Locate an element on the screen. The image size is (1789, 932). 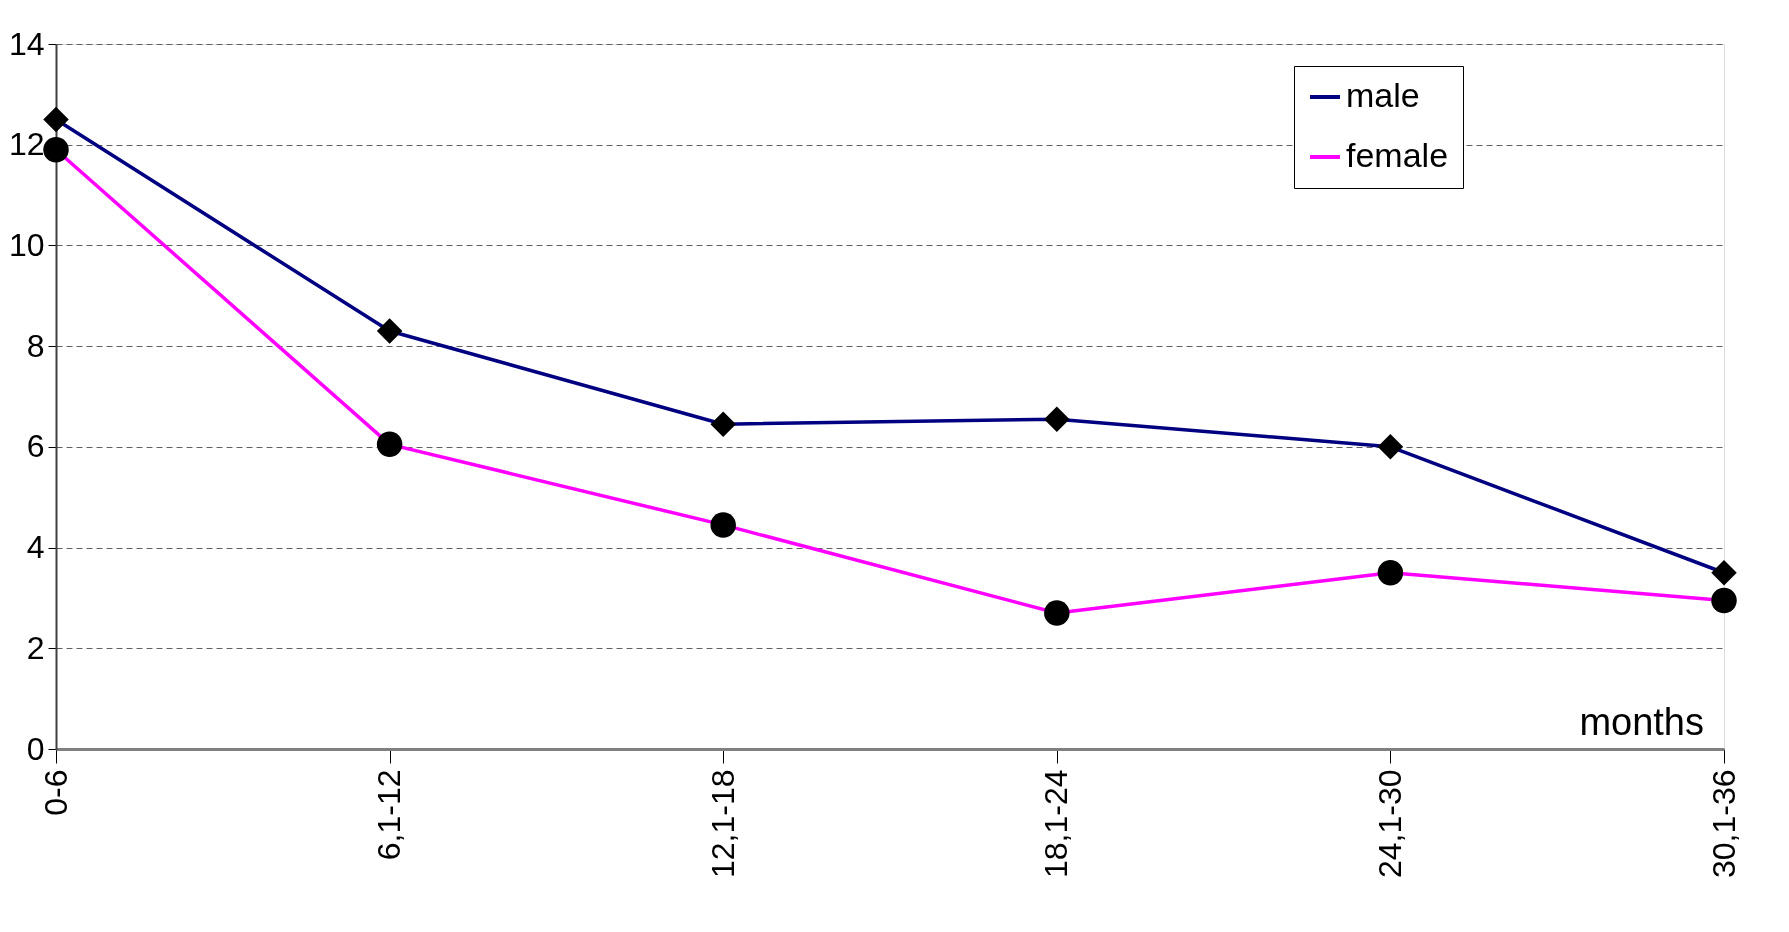
y-tick-label: 2 is located at coordinates (35, 647).